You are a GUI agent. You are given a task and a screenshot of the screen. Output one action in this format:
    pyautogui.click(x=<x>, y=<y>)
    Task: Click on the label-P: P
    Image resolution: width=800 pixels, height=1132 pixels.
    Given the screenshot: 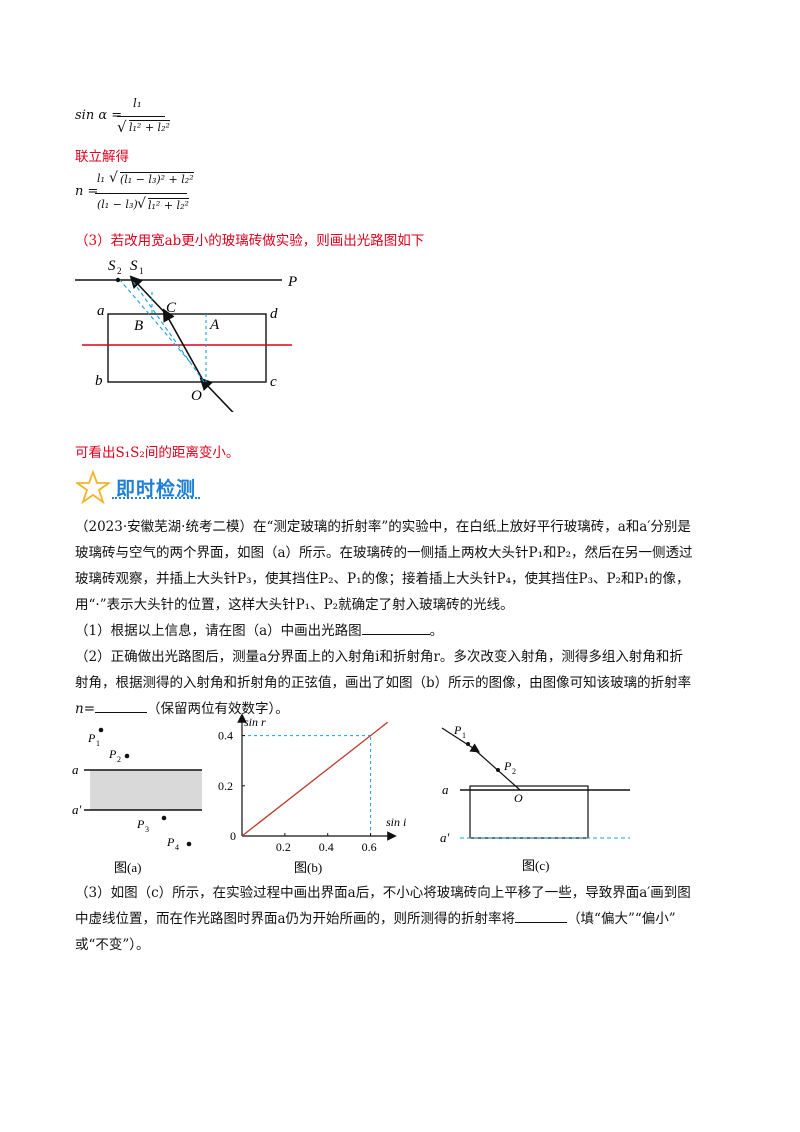 What is the action you would take?
    pyautogui.click(x=292, y=282)
    